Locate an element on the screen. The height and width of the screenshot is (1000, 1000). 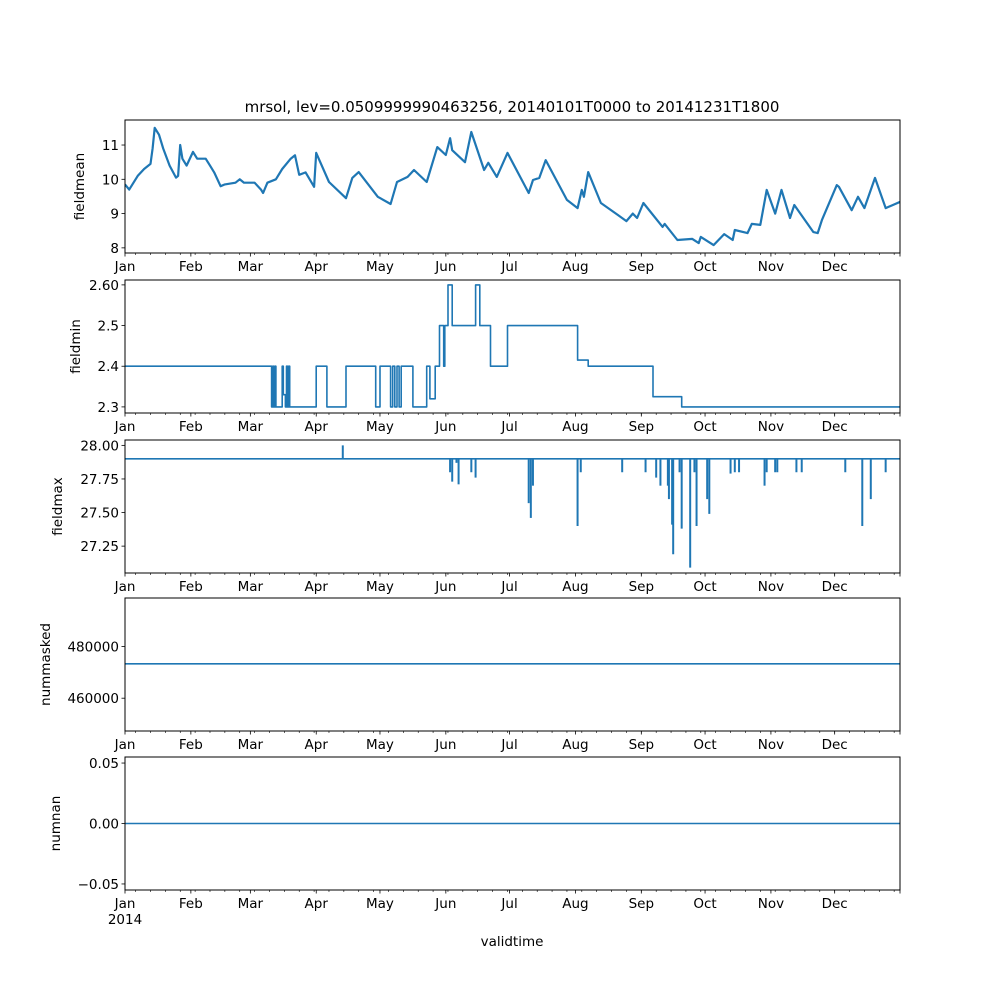
y-axis-label: fieldmax is located at coordinates (58, 506).